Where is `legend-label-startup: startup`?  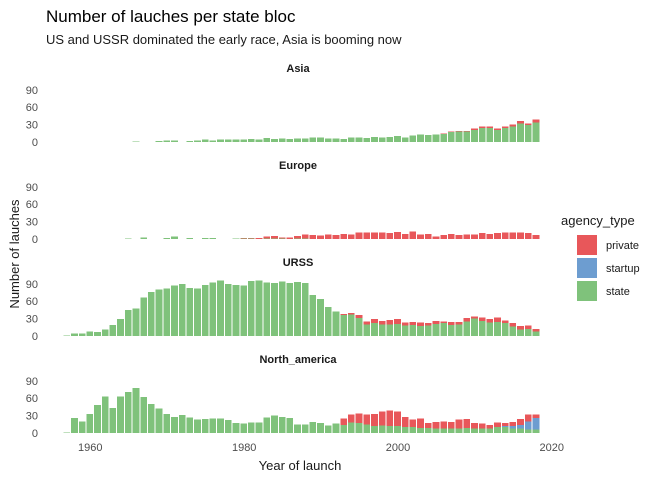
legend-label-startup: startup is located at coordinates (623, 269).